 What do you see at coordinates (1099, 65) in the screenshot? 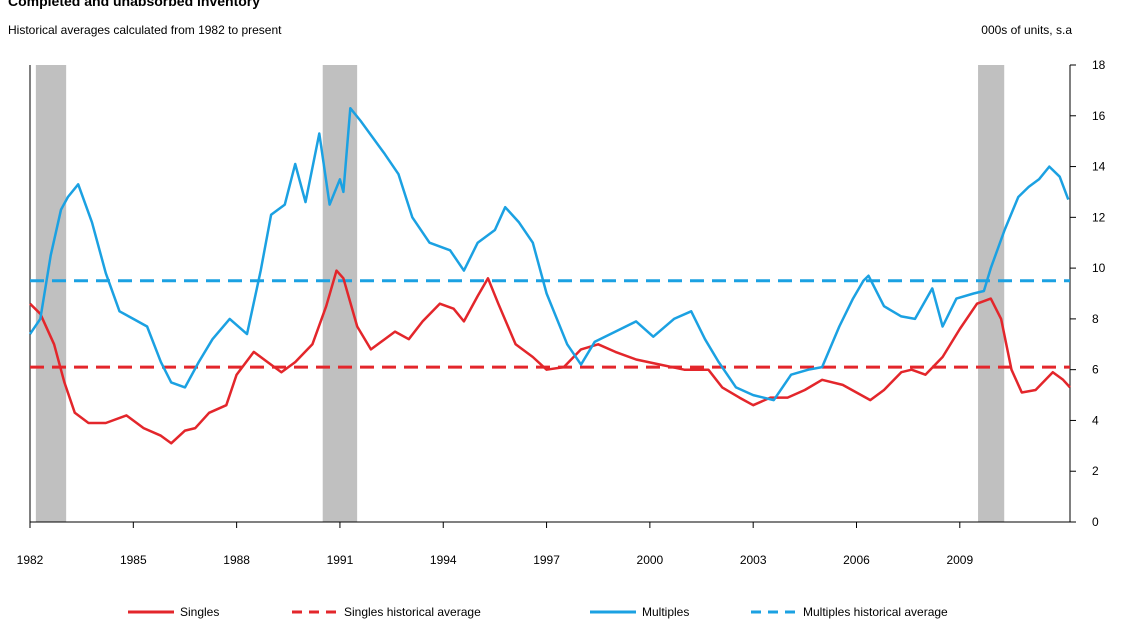
I see `y-tick-label: 18` at bounding box center [1099, 65].